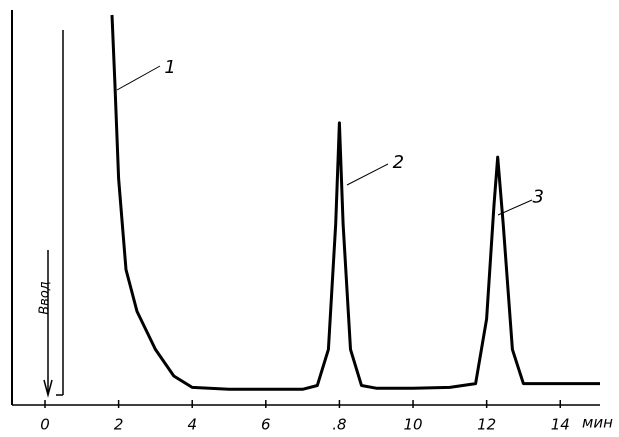  What do you see at coordinates (486, 425) in the screenshot?
I see `x-tick-label: 12` at bounding box center [486, 425].